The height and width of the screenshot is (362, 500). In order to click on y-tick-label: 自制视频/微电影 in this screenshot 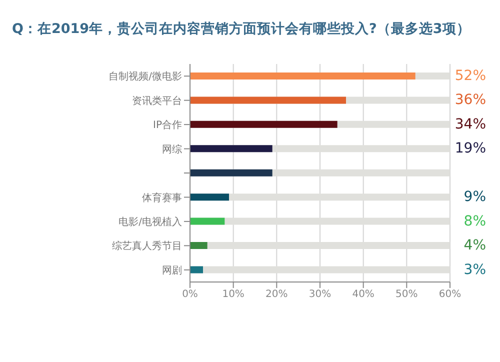, I will do `click(145, 76)`.